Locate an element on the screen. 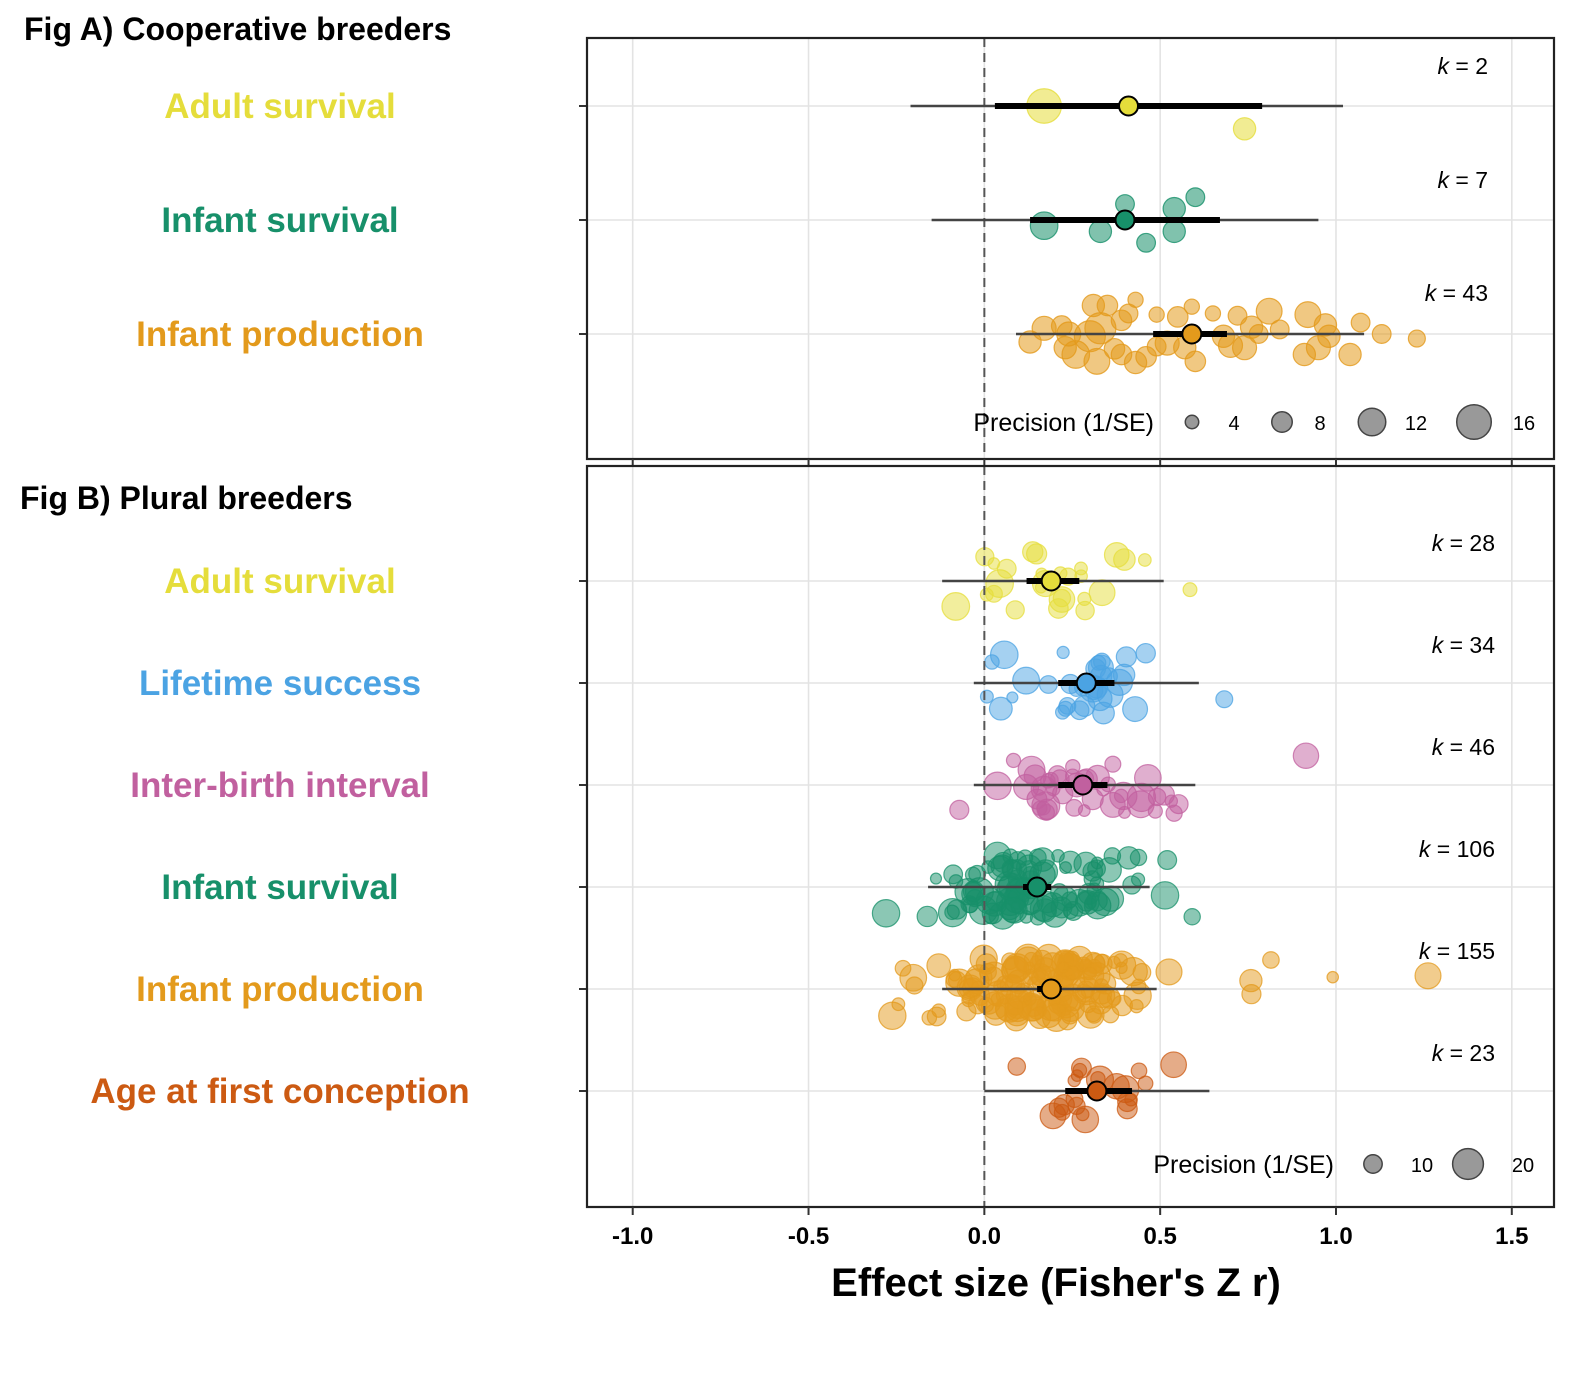 This screenshot has height=1392, width=1580. row-label: Lifetime success is located at coordinates (280, 683).